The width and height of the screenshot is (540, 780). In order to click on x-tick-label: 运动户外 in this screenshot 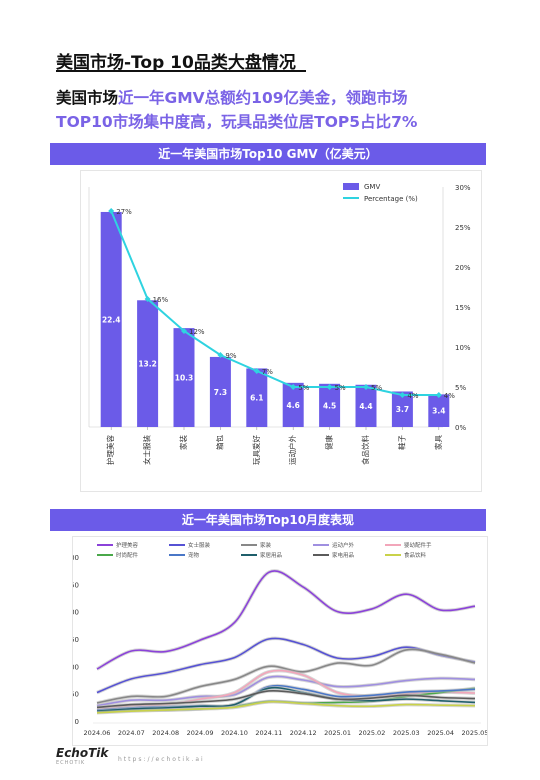, I will do `click(292, 450)`.